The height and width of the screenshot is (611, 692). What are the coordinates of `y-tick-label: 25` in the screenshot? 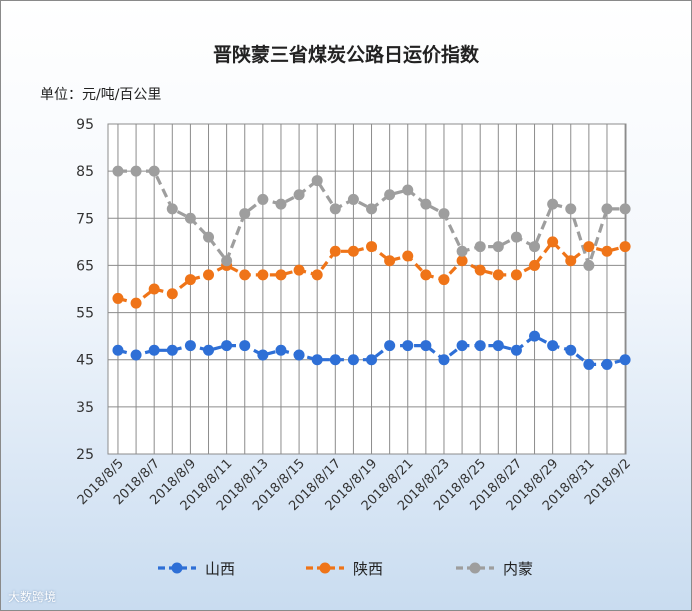 It's located at (85, 455).